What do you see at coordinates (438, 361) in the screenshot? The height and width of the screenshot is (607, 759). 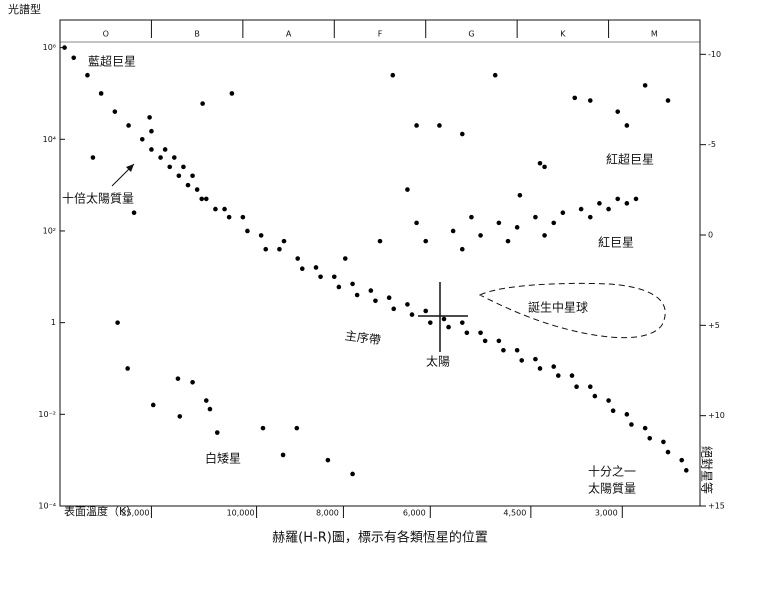 I see `annotation: 太陽` at bounding box center [438, 361].